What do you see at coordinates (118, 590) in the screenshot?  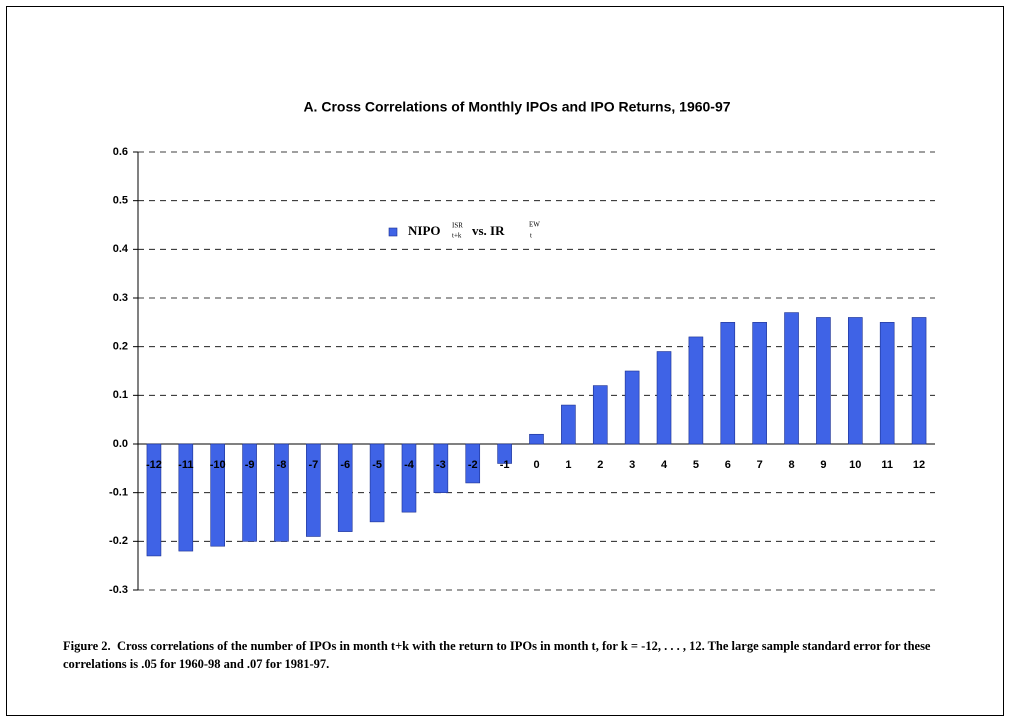 I see `y-tick-label: -0.3` at bounding box center [118, 590].